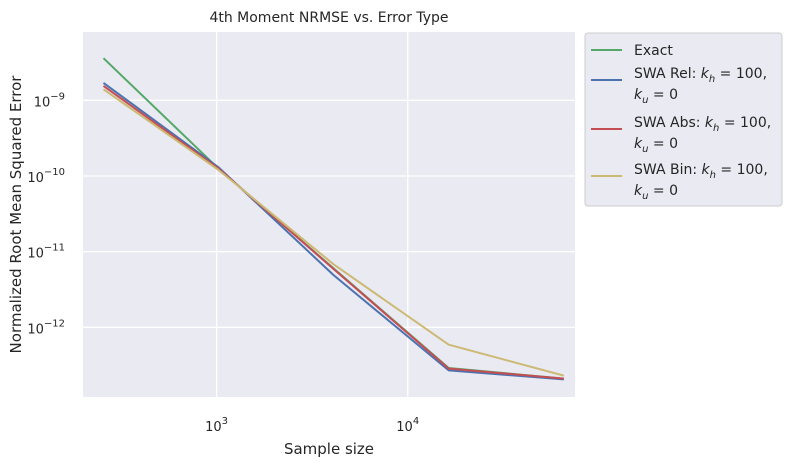 The height and width of the screenshot is (466, 792). Describe the element at coordinates (328, 18) in the screenshot. I see `chart-title: 4th Moment NRMSE vs. Error Type` at that location.